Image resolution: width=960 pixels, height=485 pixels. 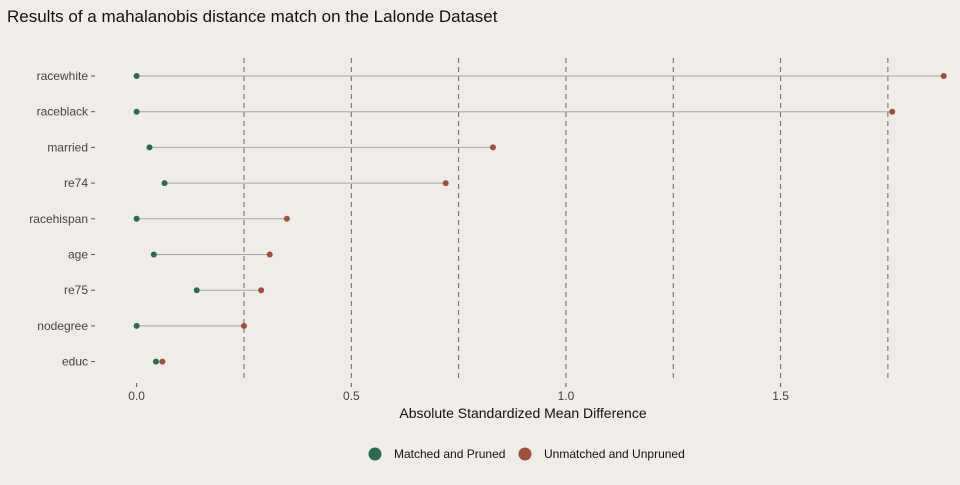 What do you see at coordinates (566, 396) in the screenshot?
I see `x-tick-label: 1.0` at bounding box center [566, 396].